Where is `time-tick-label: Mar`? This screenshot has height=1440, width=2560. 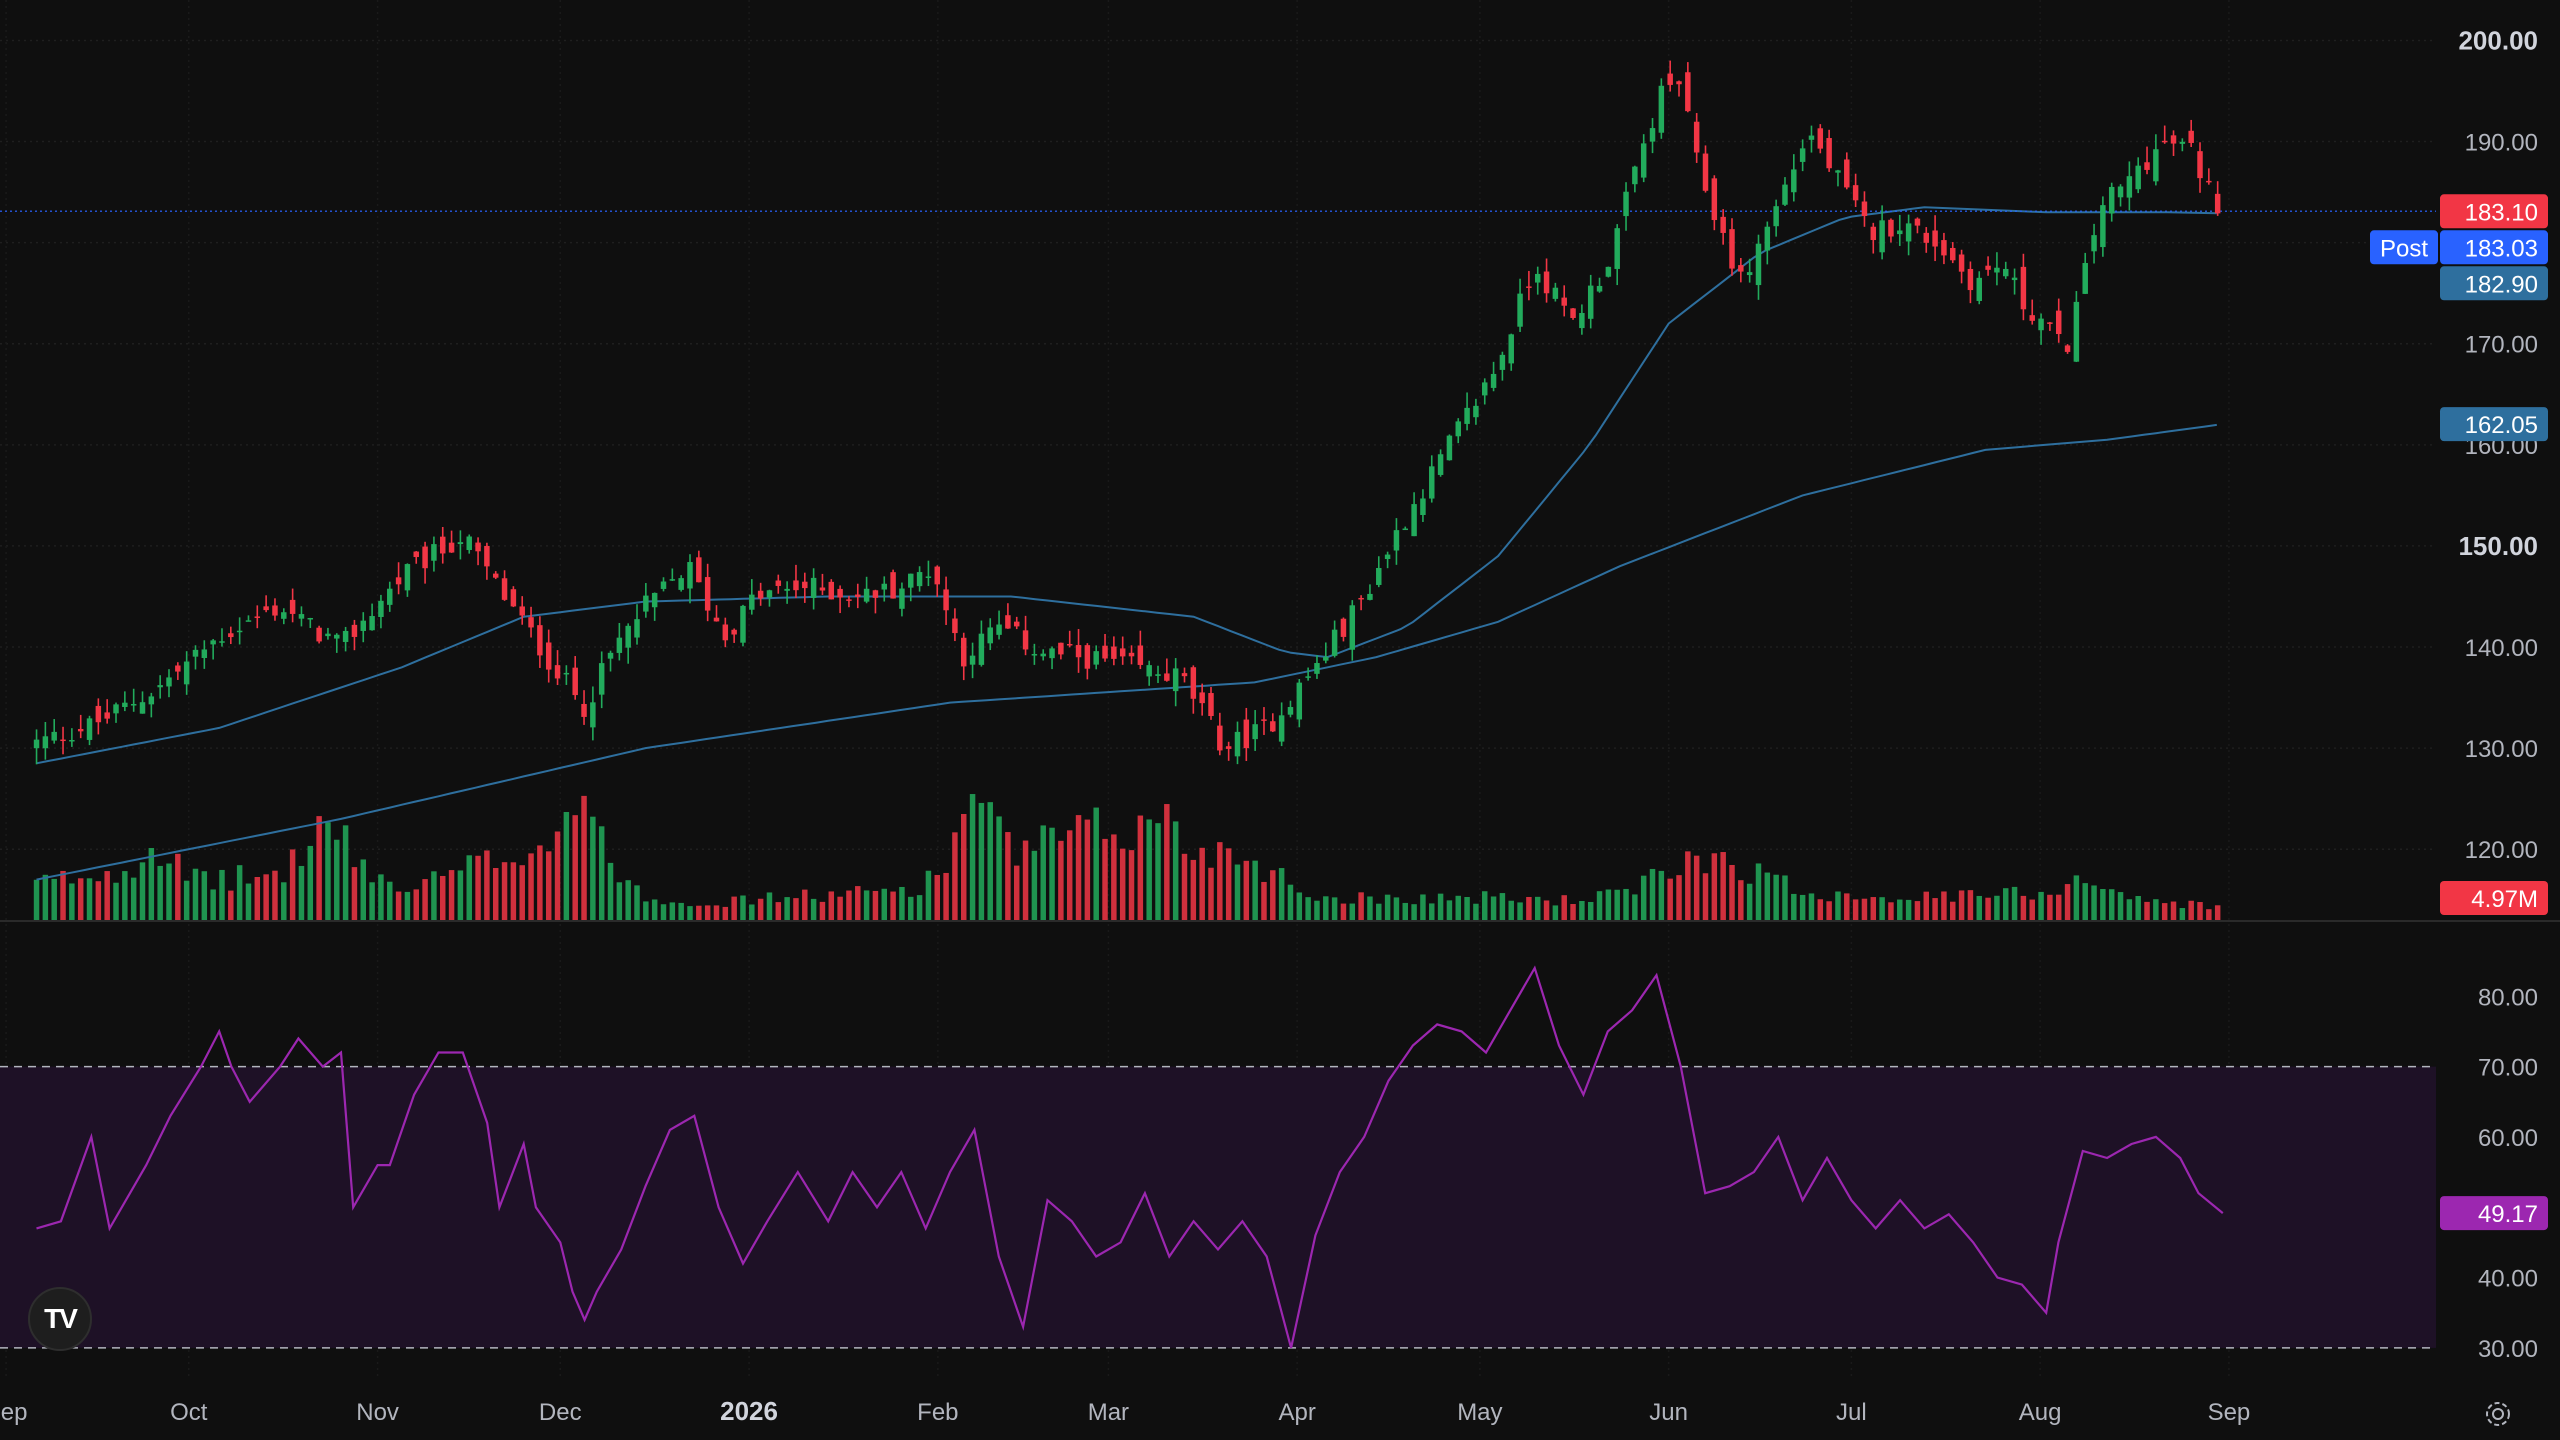 time-tick-label: Mar is located at coordinates (1108, 1412).